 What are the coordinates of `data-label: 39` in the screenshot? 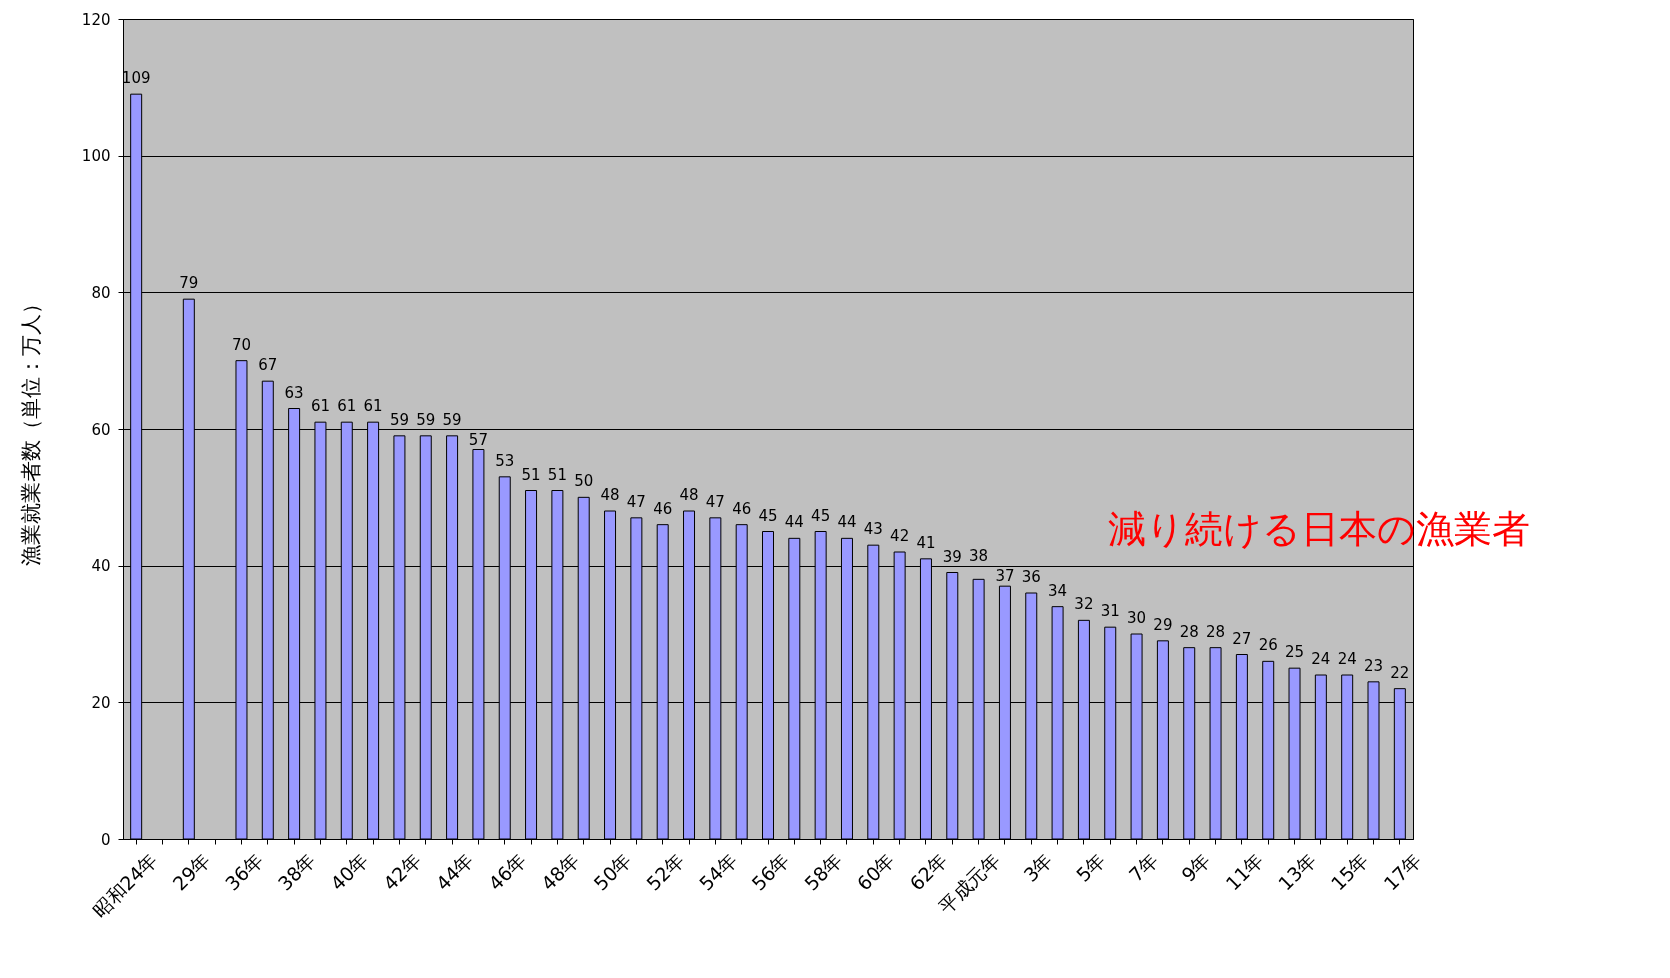 It's located at (952, 556).